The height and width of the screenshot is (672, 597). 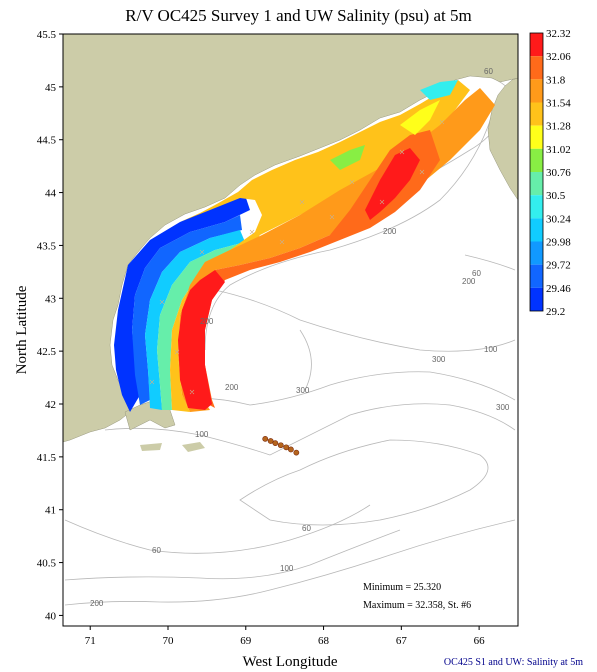 What do you see at coordinates (246, 641) in the screenshot?
I see `x-tick-label: 69` at bounding box center [246, 641].